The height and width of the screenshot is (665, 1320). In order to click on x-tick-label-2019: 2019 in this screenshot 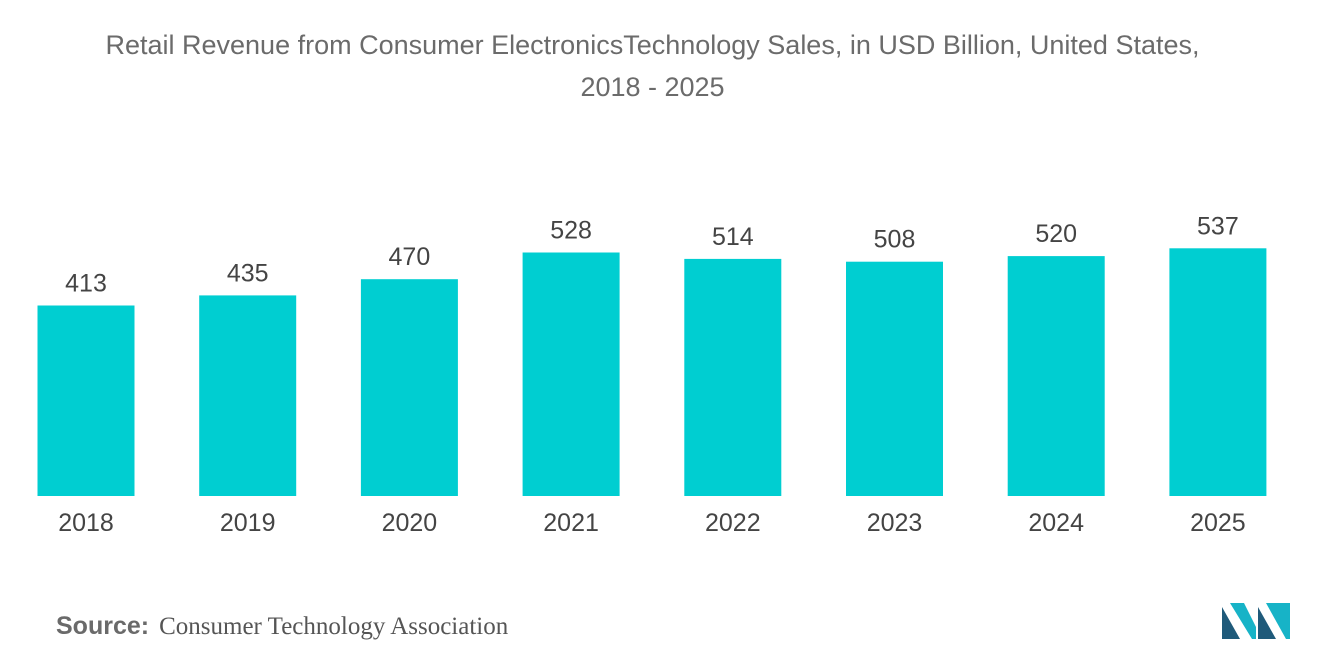, I will do `click(248, 523)`.